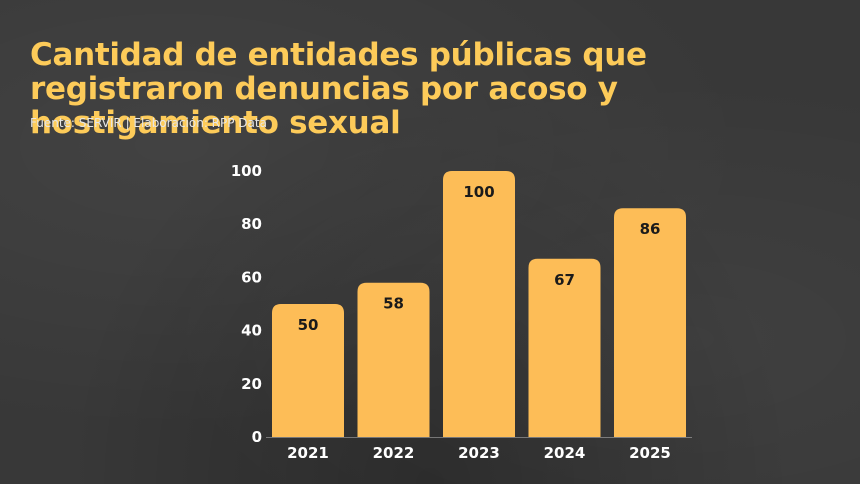 This screenshot has width=860, height=484. Describe the element at coordinates (251, 331) in the screenshot. I see `y-tick-label: 40` at that location.